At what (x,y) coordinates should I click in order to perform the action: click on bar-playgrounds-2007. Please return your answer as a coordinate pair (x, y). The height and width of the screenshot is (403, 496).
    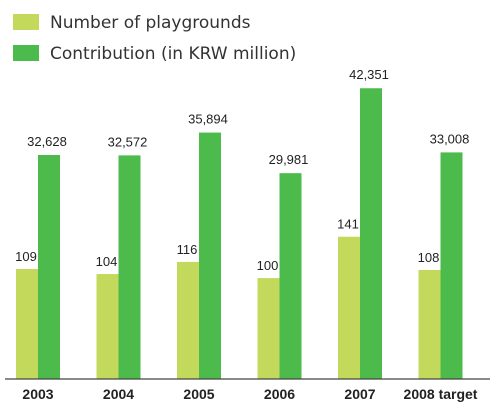
    Looking at the image, I should click on (349, 307).